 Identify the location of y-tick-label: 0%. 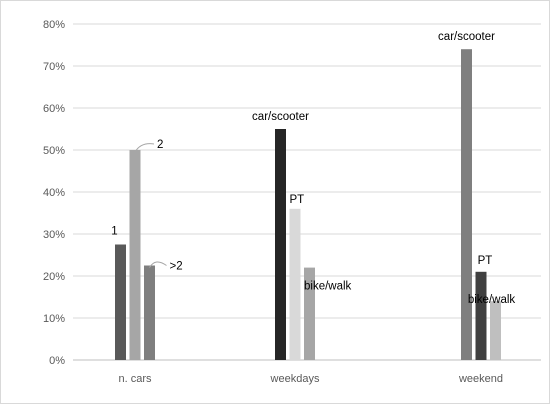
(57, 361).